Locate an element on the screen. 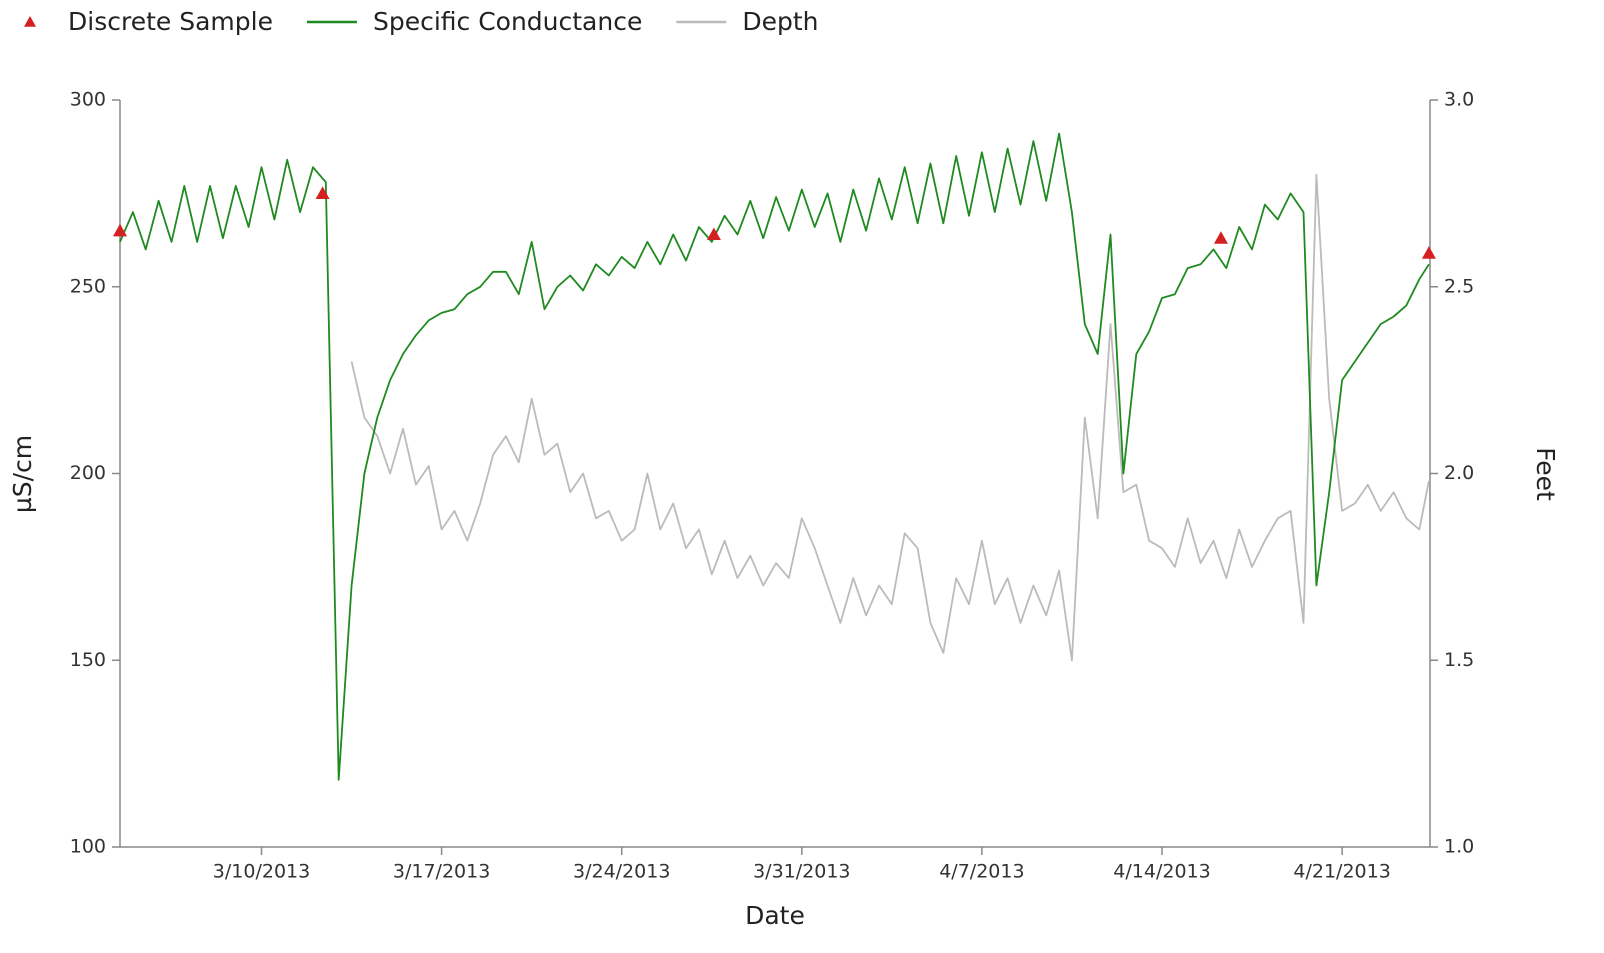  y-tick-label: 150 is located at coordinates (88, 660).